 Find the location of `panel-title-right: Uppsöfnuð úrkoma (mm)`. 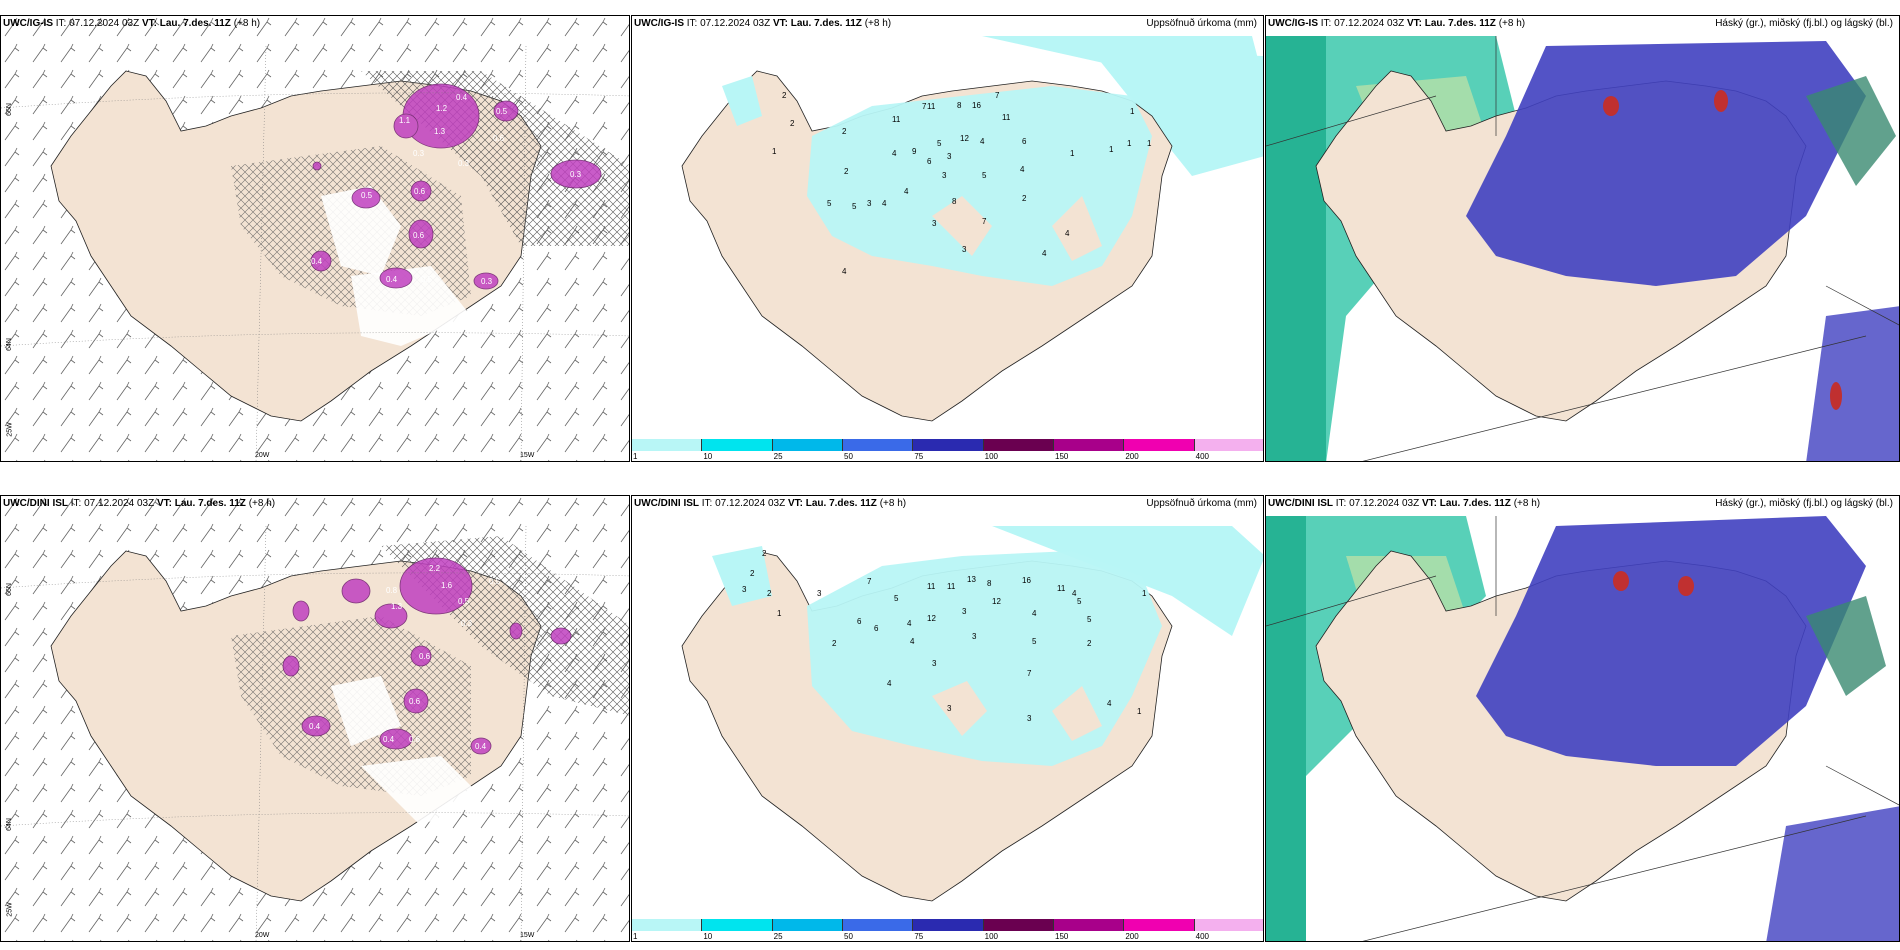

panel-title-right: Uppsöfnuð úrkoma (mm) is located at coordinates (1201, 23).